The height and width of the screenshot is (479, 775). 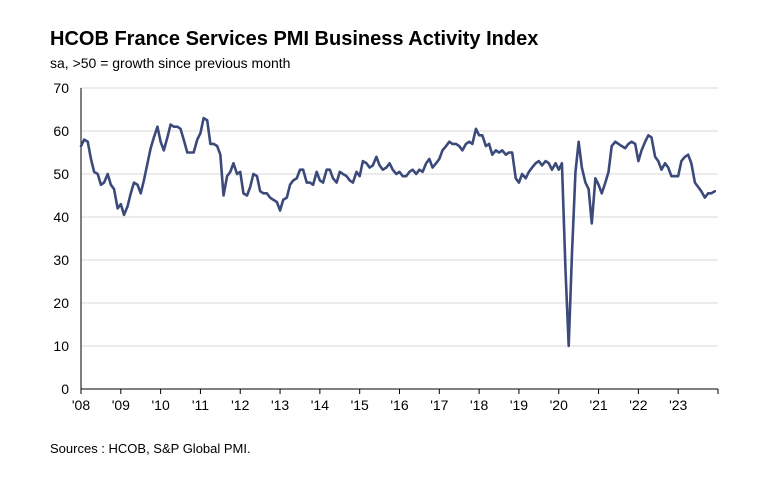 What do you see at coordinates (150, 448) in the screenshot?
I see `source-note: Sources : HCOB, S&P Global PMI.` at bounding box center [150, 448].